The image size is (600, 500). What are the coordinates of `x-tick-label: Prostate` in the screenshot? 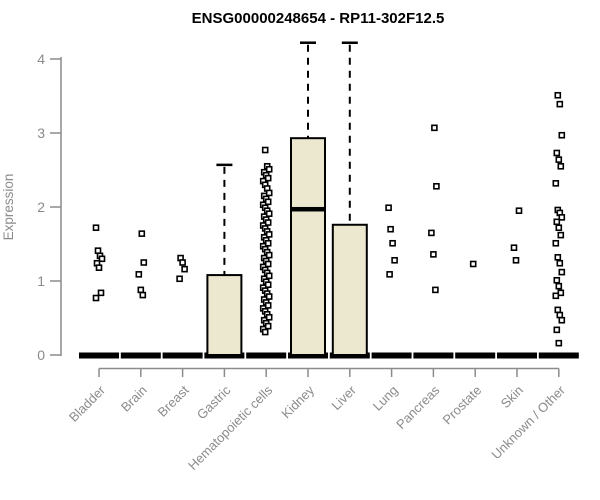 It's located at (461, 405).